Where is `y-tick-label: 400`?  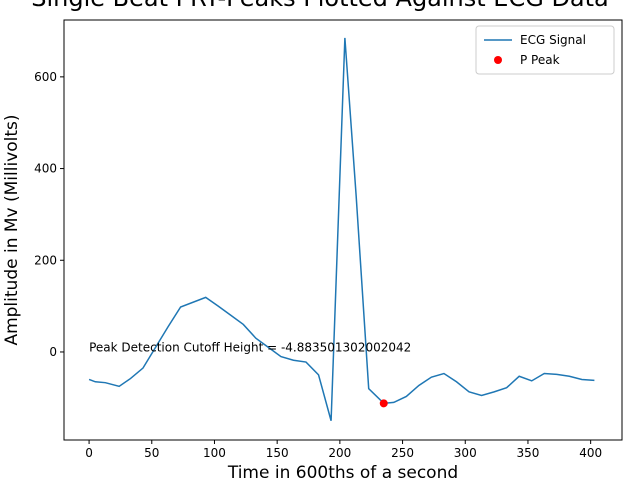 y-tick-label: 400 is located at coordinates (45, 169).